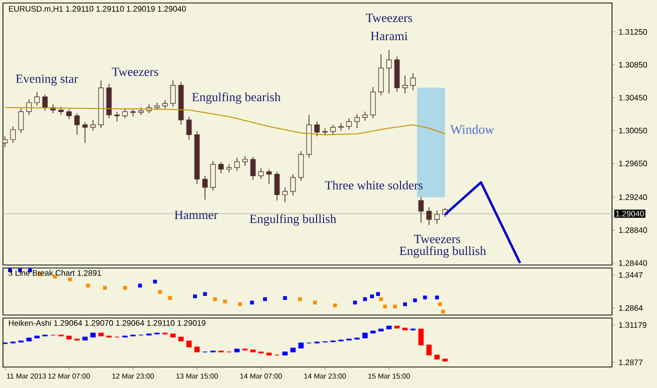 This screenshot has height=388, width=657. Describe the element at coordinates (47, 80) in the screenshot. I see `annotation: Evening star` at that location.